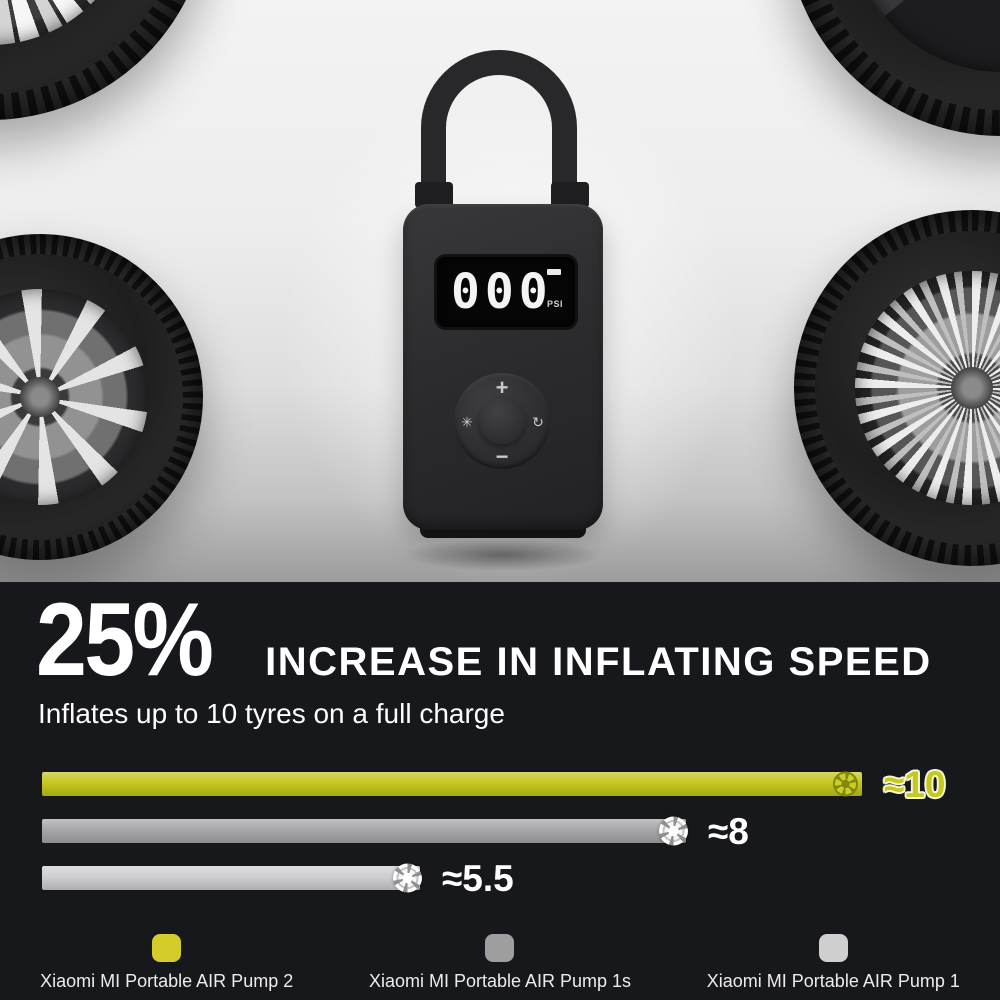  I want to click on light-button-icon: ✳, so click(467, 422).